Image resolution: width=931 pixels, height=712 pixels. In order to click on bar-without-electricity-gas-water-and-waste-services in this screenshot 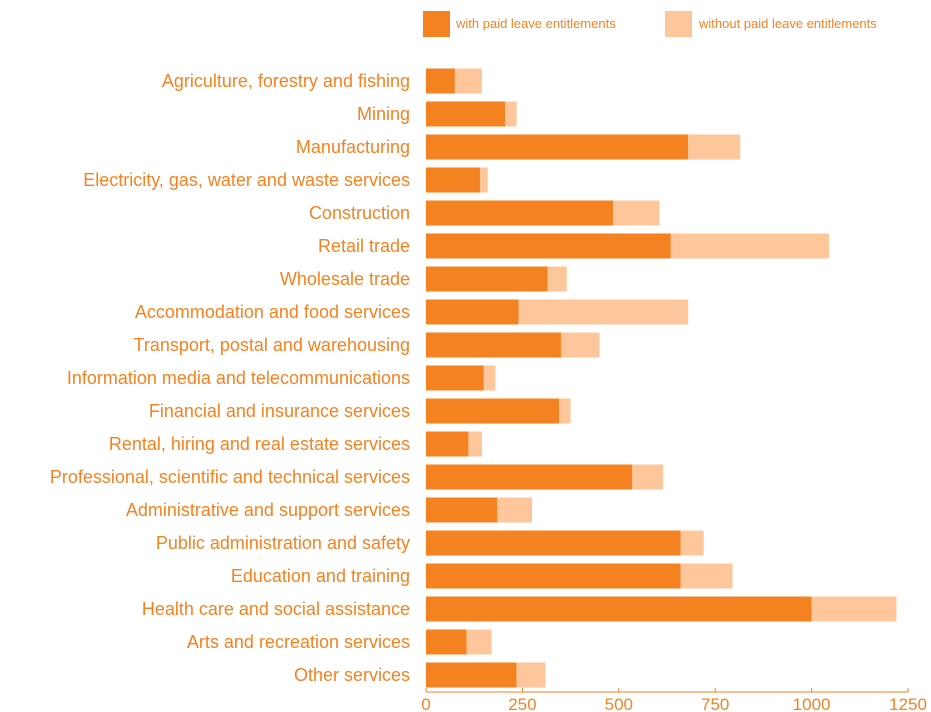, I will do `click(483, 180)`.